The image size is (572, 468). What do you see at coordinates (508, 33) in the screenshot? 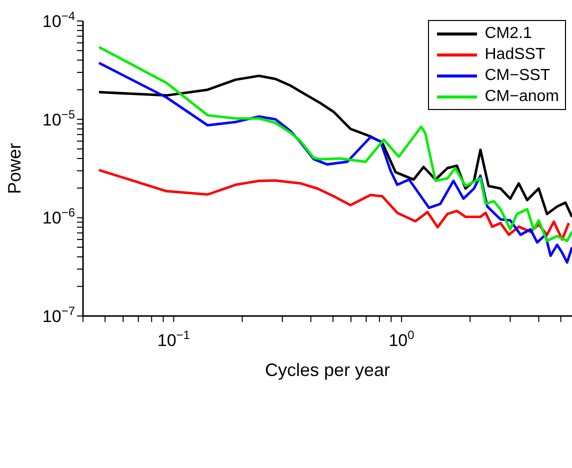
I see `legend-label: CM2.1` at bounding box center [508, 33].